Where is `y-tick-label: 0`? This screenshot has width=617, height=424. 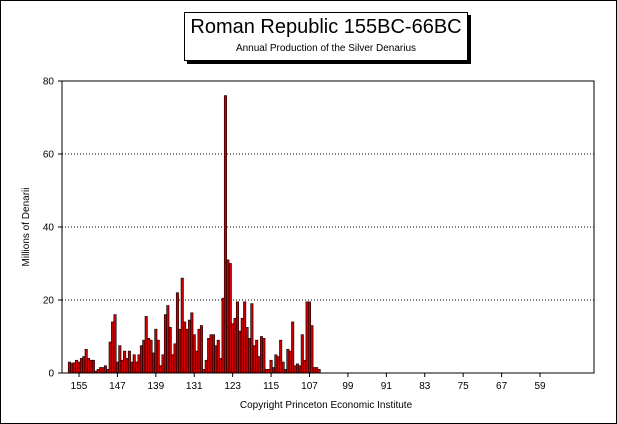 y-tick-label: 0 is located at coordinates (51, 374).